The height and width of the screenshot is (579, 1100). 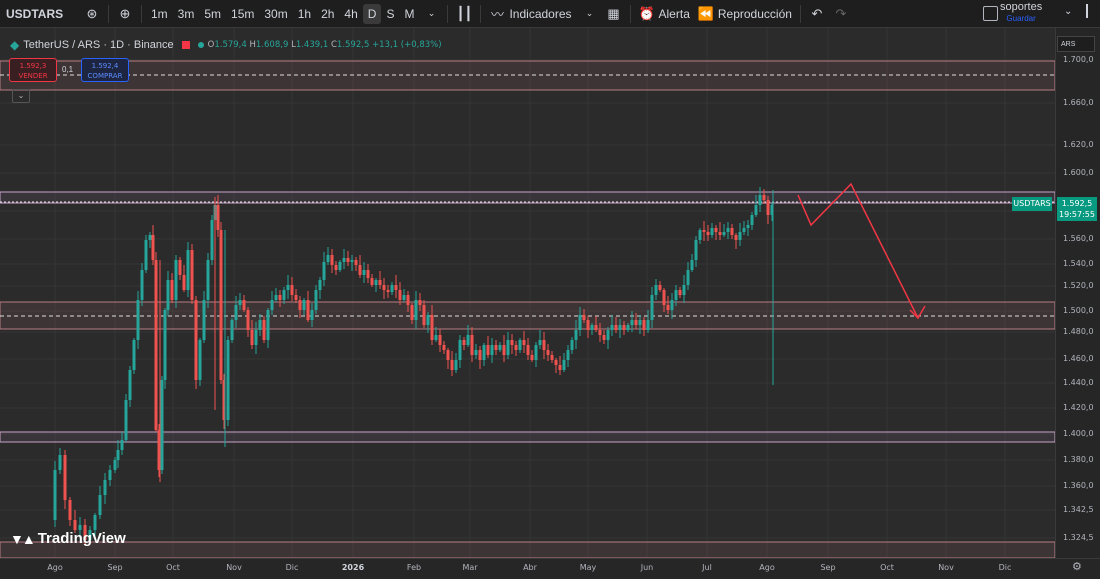 What do you see at coordinates (35, 13) in the screenshot?
I see `symbol-name: USDTARS` at bounding box center [35, 13].